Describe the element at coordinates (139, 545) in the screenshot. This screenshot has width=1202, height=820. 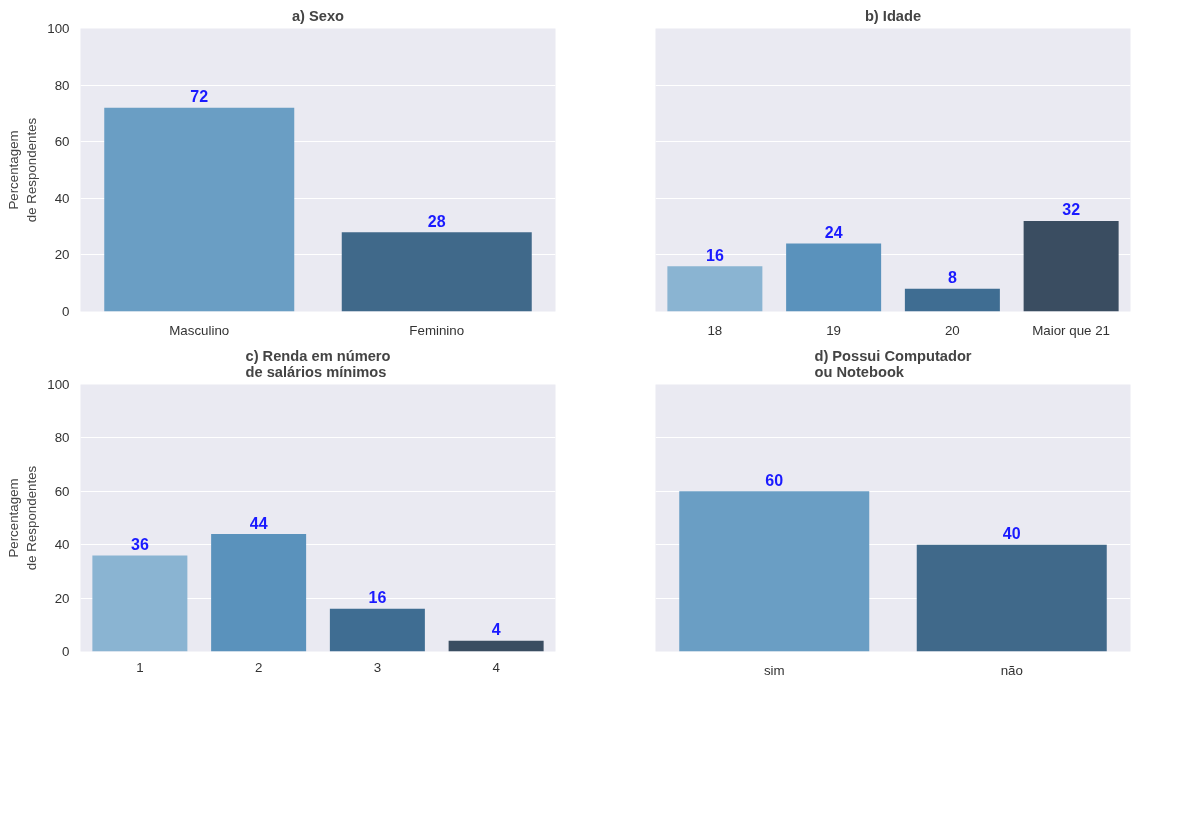
I see `data-label: 36` at that location.